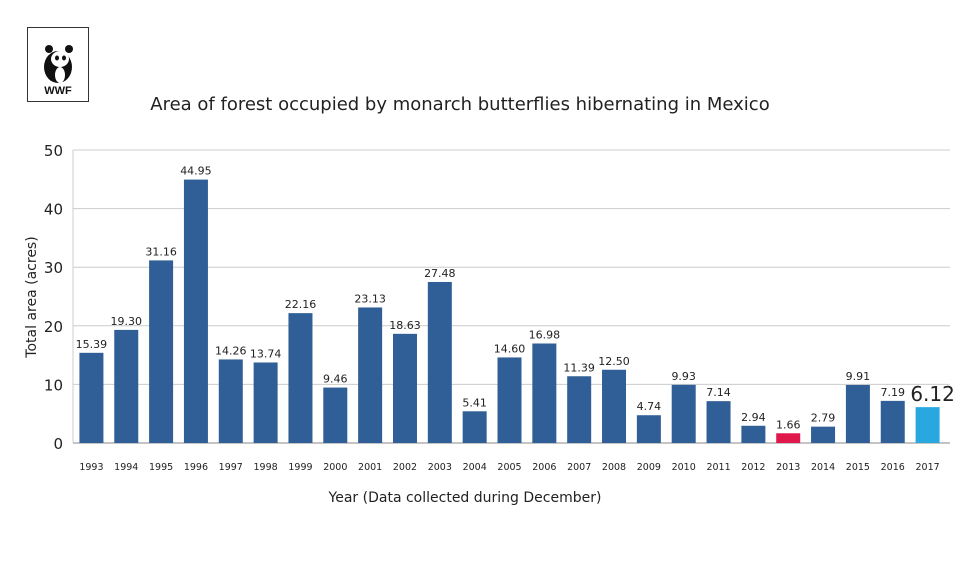  What do you see at coordinates (161, 467) in the screenshot?
I see `x-tick-label: 1995` at bounding box center [161, 467].